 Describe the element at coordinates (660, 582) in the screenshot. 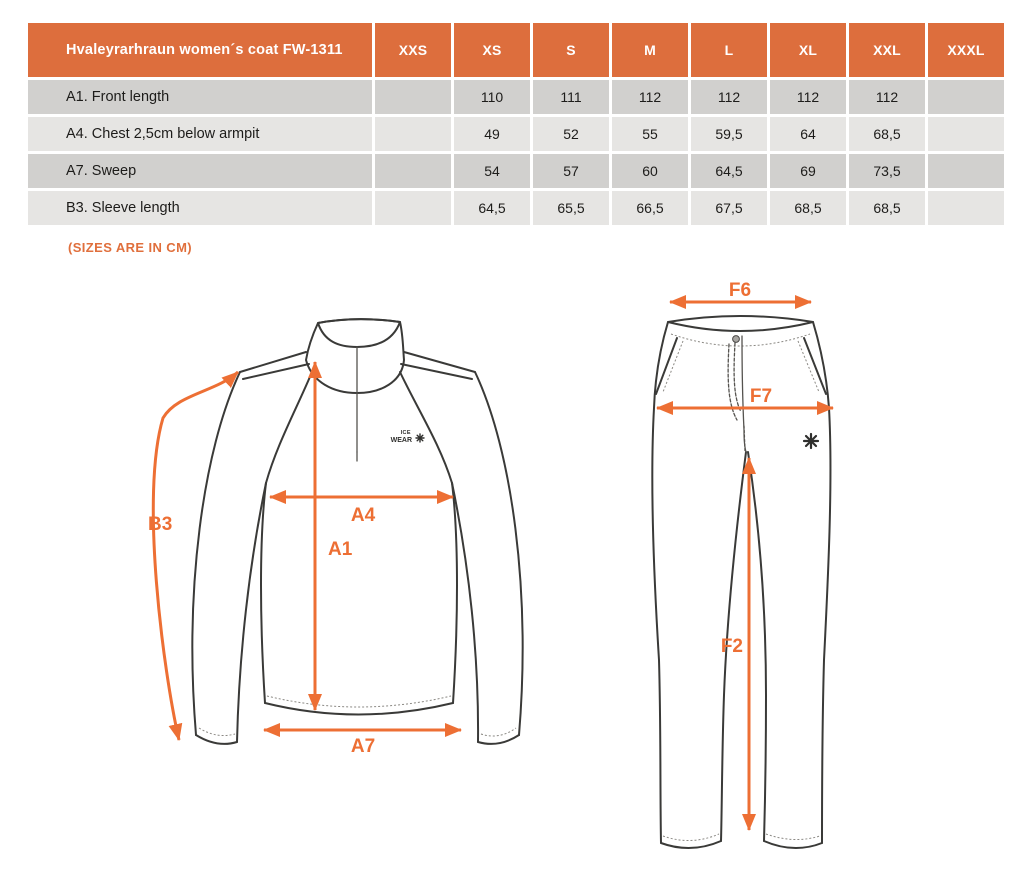

I see `pants-left-outer` at that location.